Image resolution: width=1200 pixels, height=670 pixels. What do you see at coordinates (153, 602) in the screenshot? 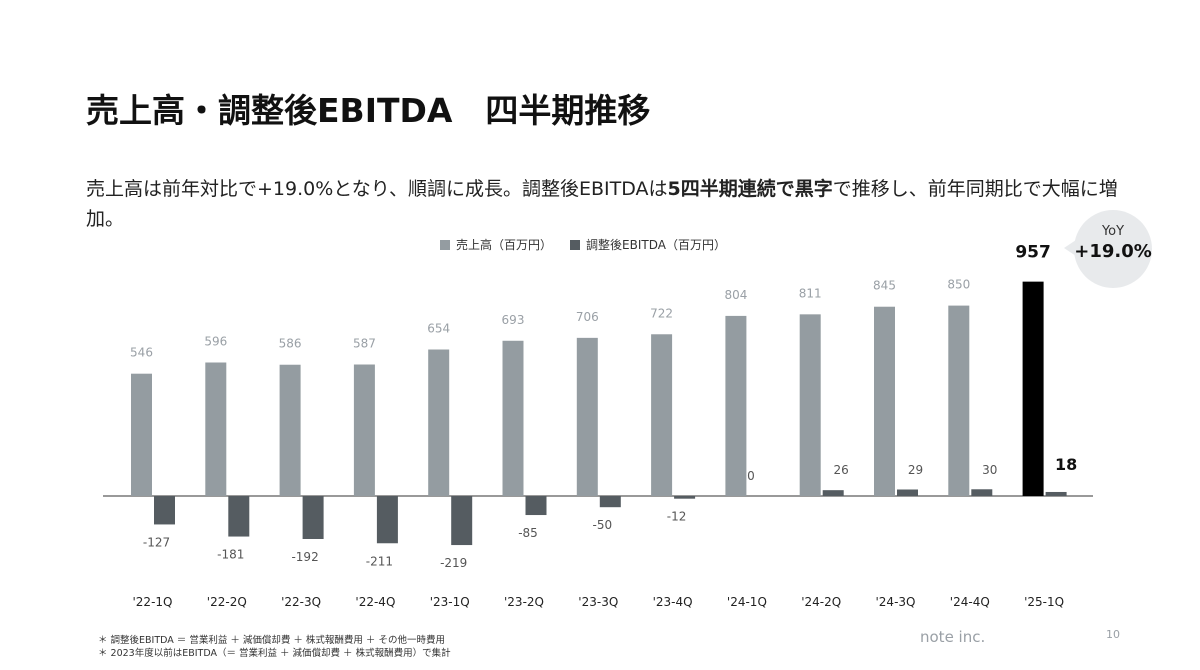
I see `x-tick-label: '22-1Q` at bounding box center [153, 602].